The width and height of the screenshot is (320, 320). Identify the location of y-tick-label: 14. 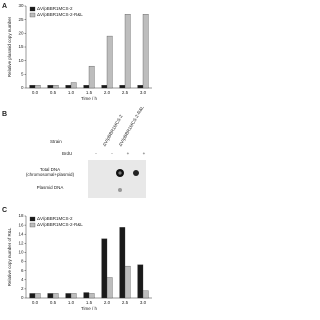
(21, 233).